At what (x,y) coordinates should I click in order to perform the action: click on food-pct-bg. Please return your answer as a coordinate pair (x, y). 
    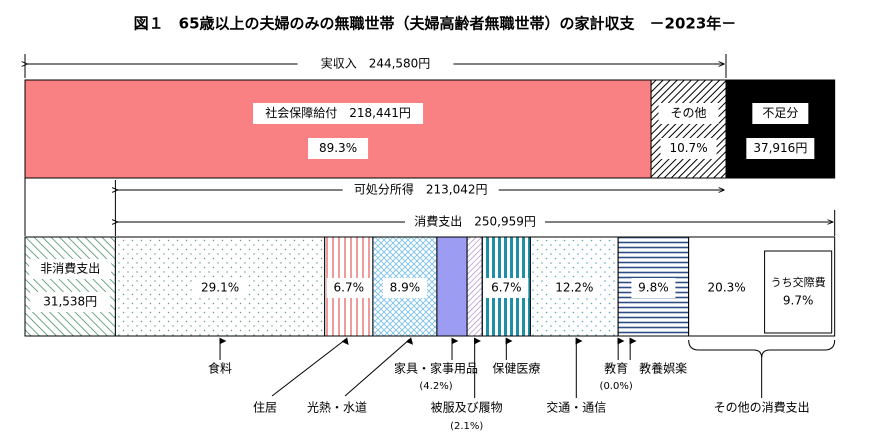
    Looking at the image, I should click on (220, 288).